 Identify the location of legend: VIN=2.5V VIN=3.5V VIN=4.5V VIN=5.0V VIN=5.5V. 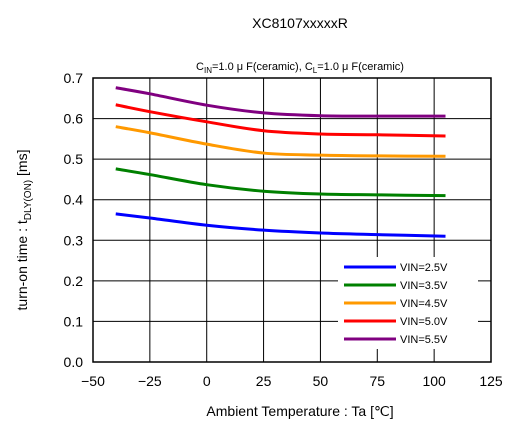
(408, 303).